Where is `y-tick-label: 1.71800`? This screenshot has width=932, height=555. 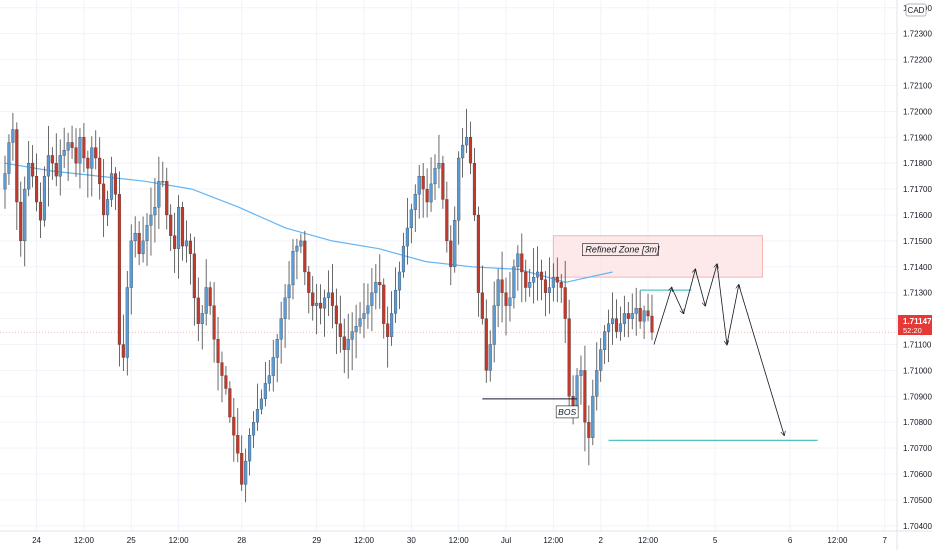 y-tick-label: 1.71800 is located at coordinates (917, 163).